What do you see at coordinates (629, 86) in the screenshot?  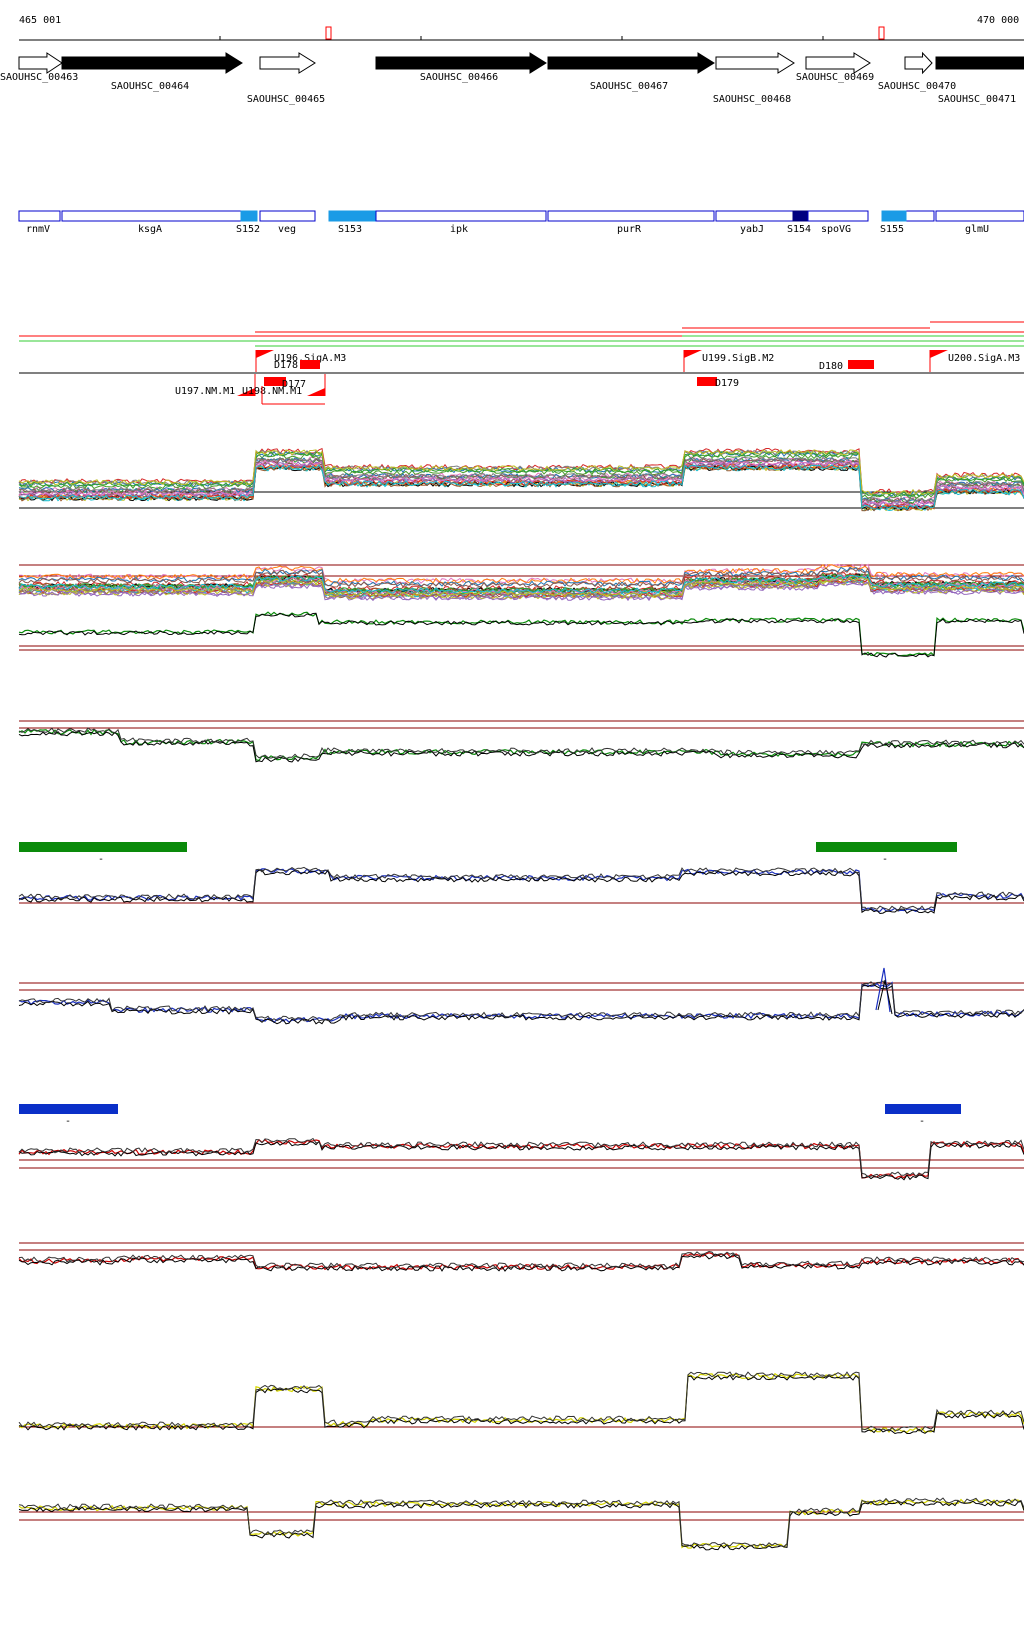 I see `gene-label: SAOUHSC_00467` at bounding box center [629, 86].